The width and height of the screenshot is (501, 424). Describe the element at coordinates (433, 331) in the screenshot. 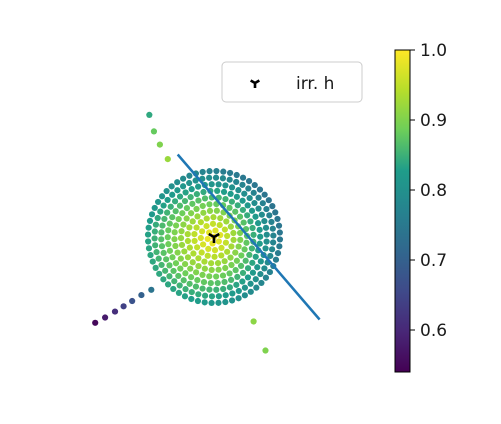

I see `colorbar-tick-label: 0.6` at that location.